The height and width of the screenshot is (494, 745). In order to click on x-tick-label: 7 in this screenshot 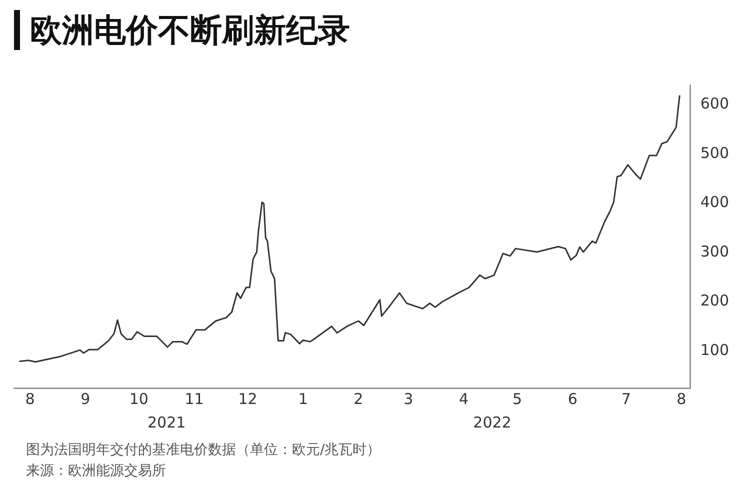, I will do `click(626, 399)`.